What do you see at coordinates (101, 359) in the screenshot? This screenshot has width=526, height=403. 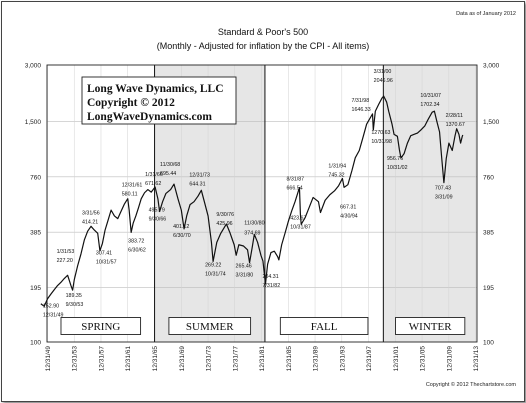 I see `x-tick-label: 12/31/57` at bounding box center [101, 359].